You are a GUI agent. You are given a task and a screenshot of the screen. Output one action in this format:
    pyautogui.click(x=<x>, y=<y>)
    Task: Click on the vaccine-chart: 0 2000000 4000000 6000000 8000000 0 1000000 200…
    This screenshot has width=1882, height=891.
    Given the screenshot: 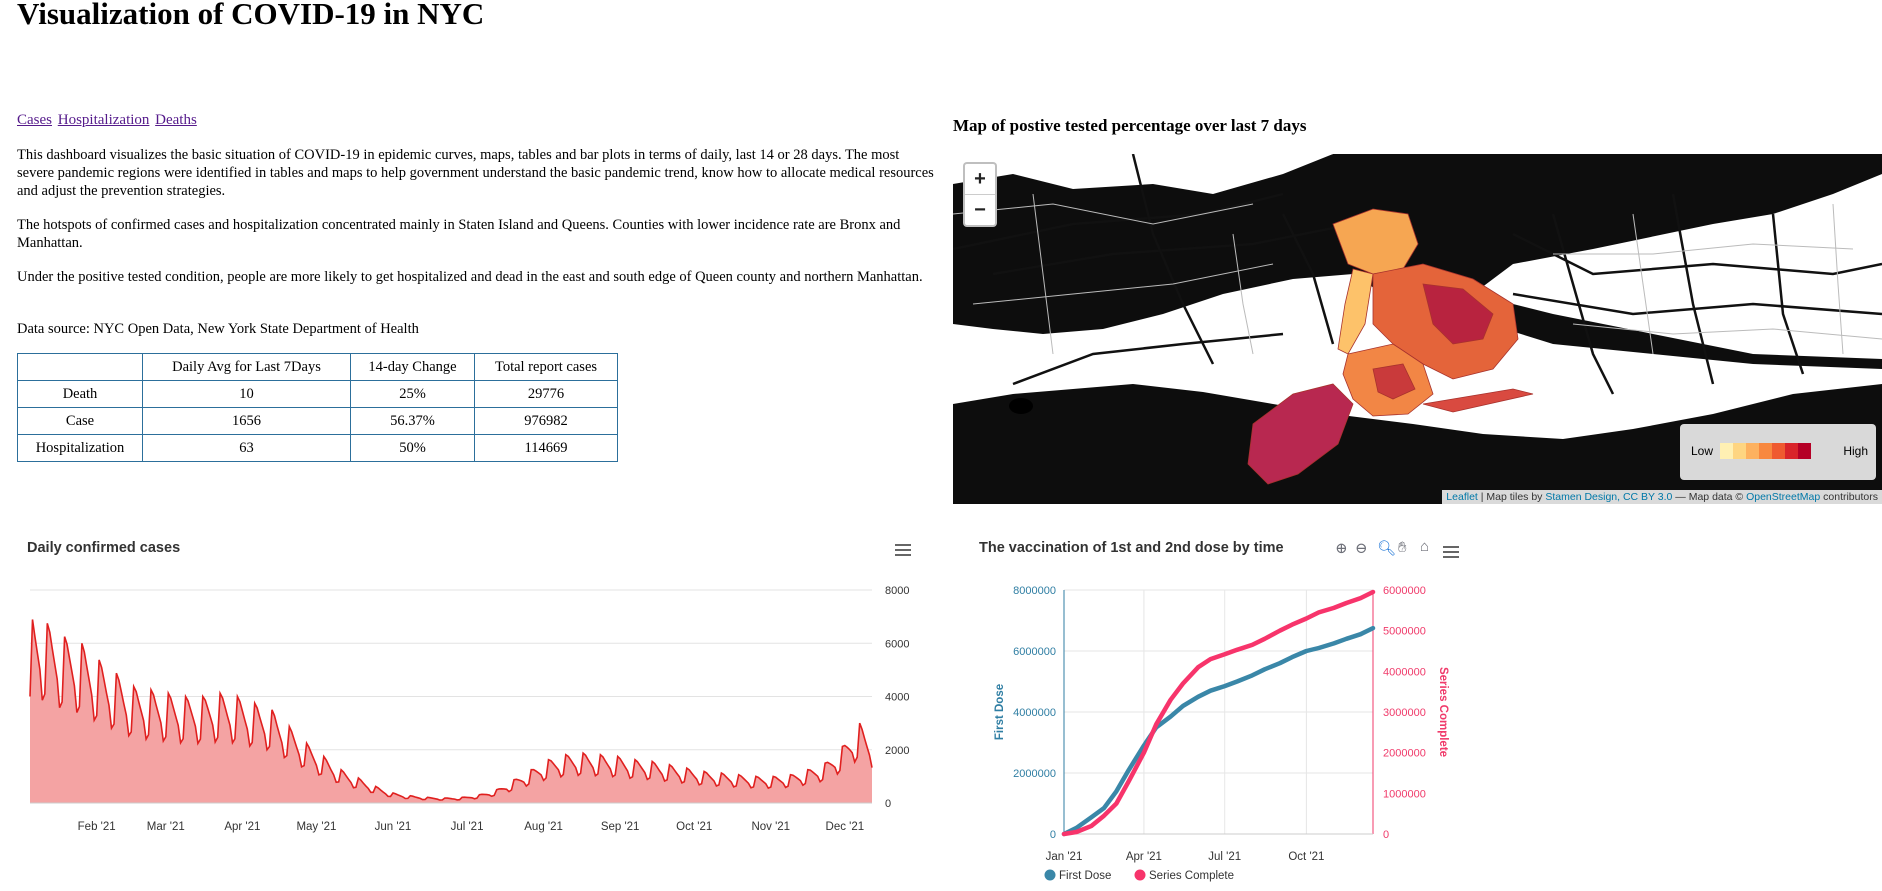 What is the action you would take?
    pyautogui.click(x=1221, y=733)
    